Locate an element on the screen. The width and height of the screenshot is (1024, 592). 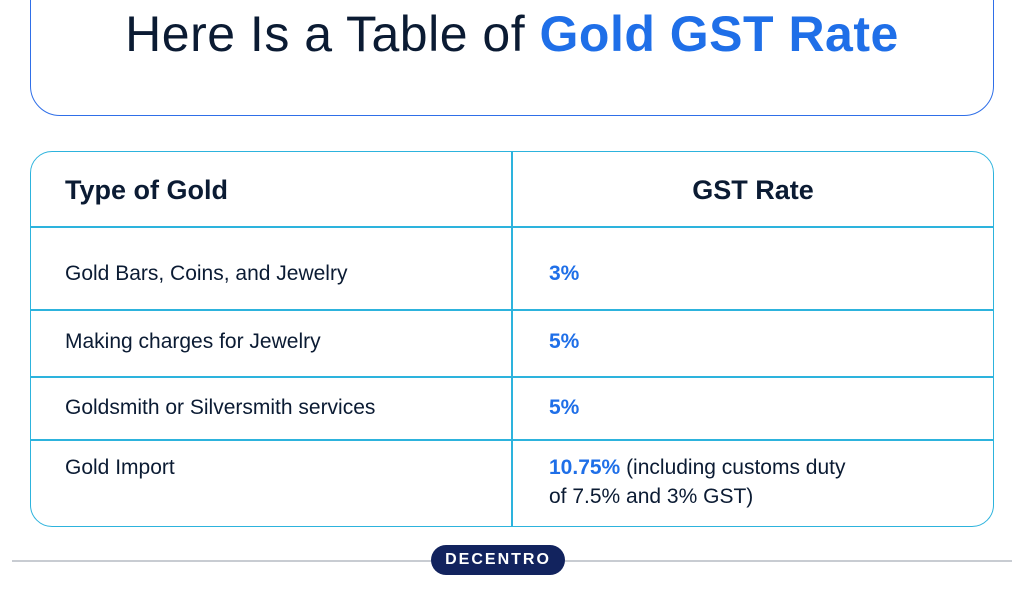
row-4-type: Gold Import is located at coordinates (120, 467).